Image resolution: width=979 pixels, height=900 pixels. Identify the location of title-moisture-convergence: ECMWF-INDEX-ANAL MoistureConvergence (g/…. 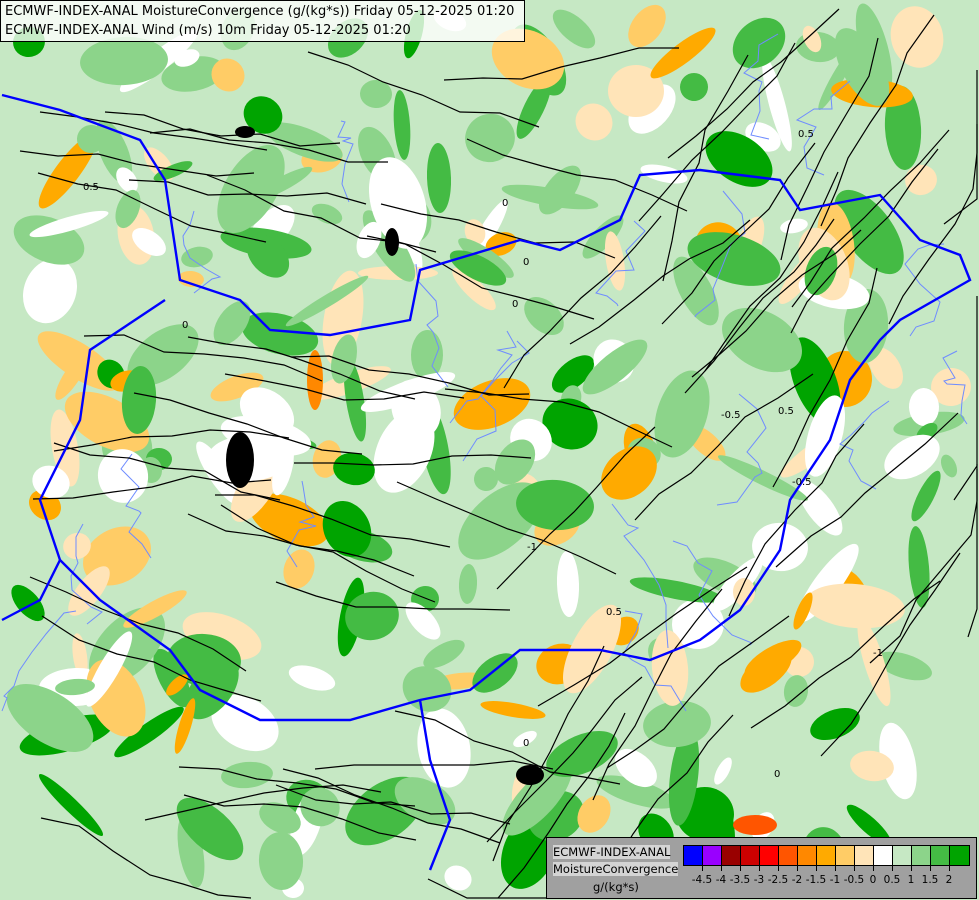
(260, 11).